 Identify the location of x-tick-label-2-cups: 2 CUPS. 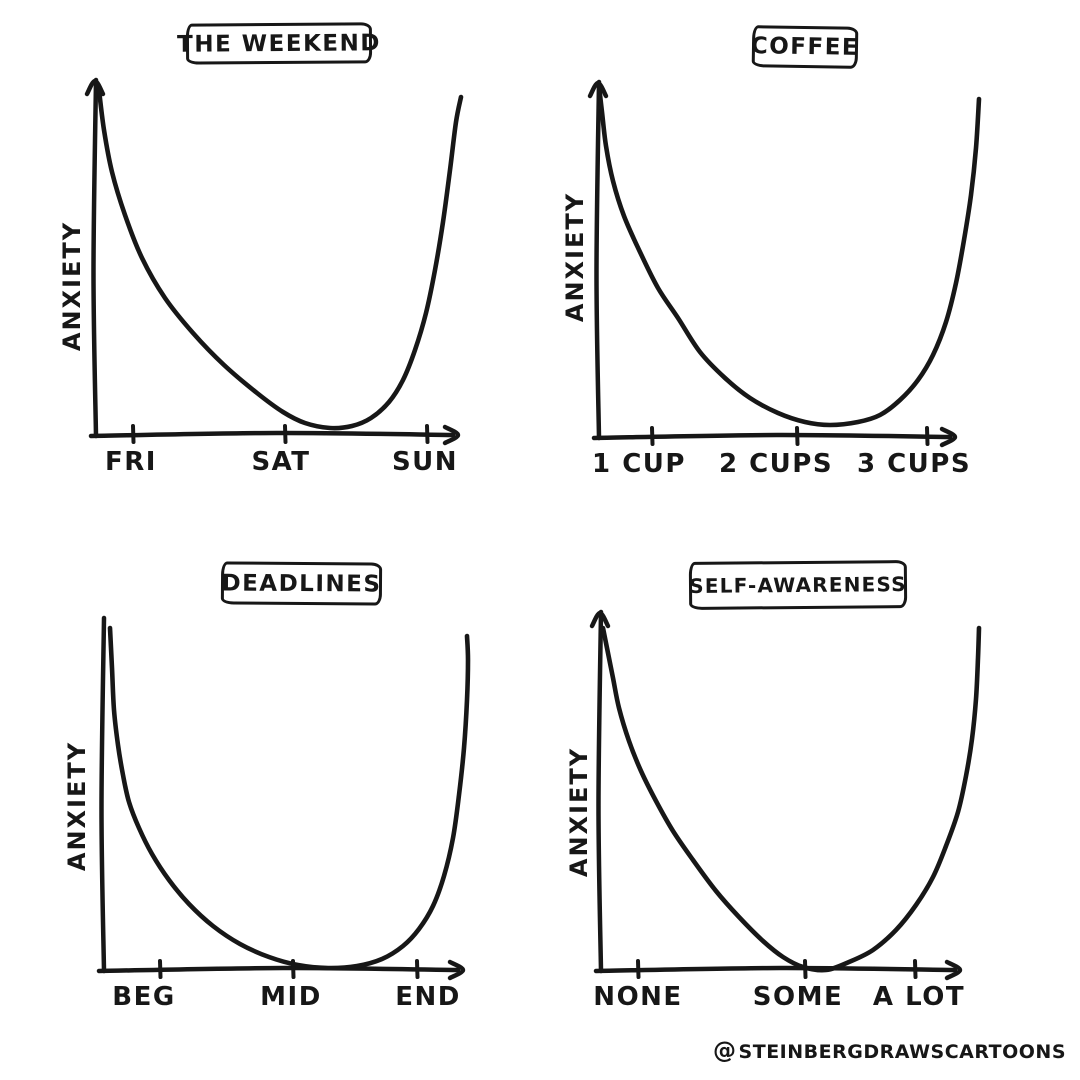
(776, 464).